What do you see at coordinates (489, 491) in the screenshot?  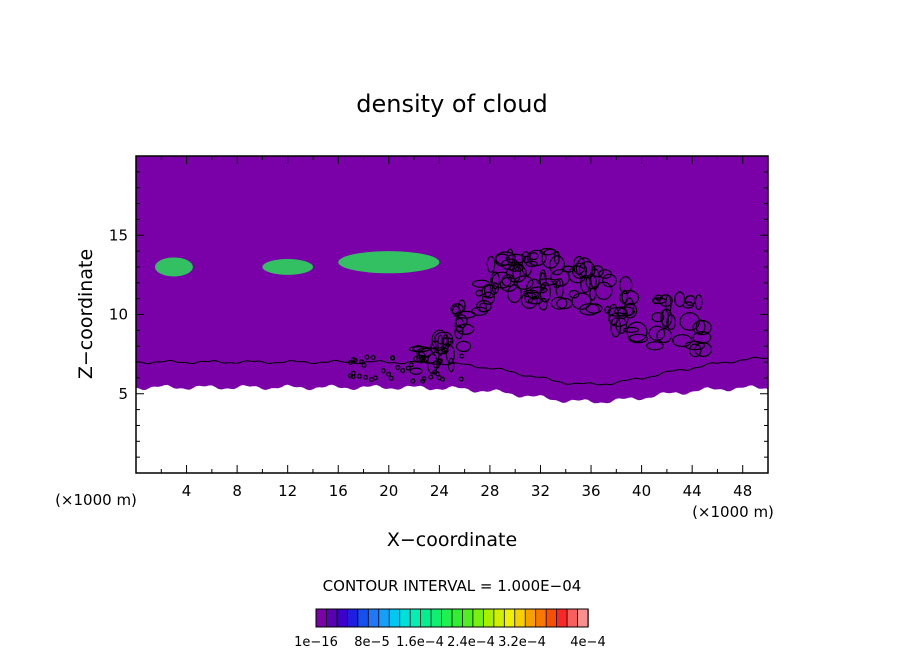 I see `x-tick-label: 28` at bounding box center [489, 491].